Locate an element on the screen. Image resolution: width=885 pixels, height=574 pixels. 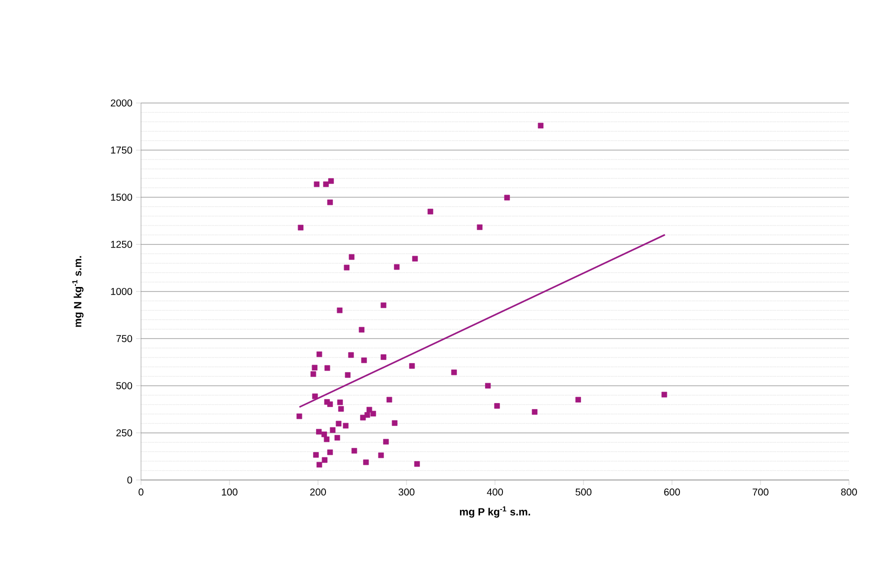
x-tick-label: 200 is located at coordinates (318, 492).